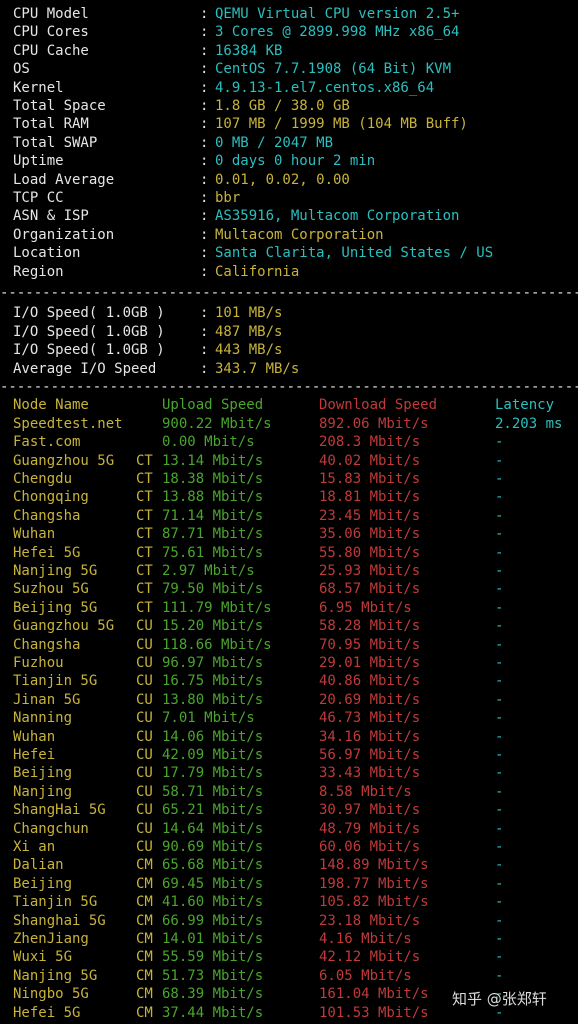  Describe the element at coordinates (370, 736) in the screenshot. I see `download-speed: 34.16 Mbit/s` at that location.